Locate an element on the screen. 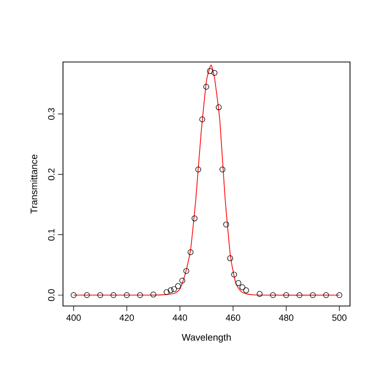  x-tick-label: 420 is located at coordinates (127, 317).